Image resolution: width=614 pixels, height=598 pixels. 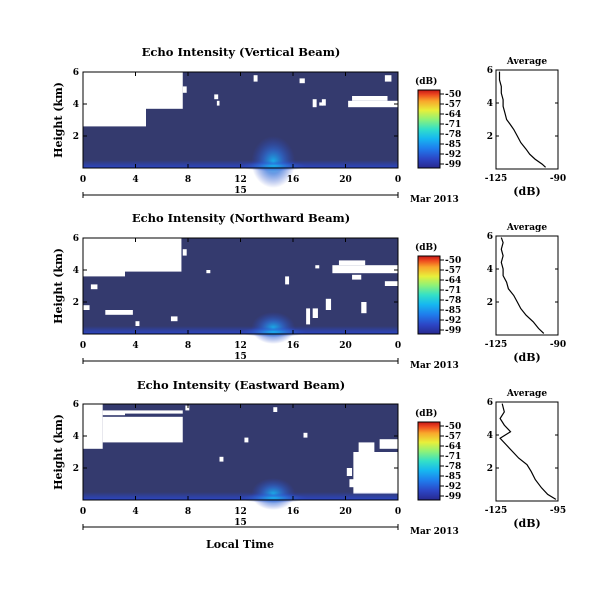 I want to click on x-ticks: 0 4 8 12 16 20 0, so click(x=240, y=460).